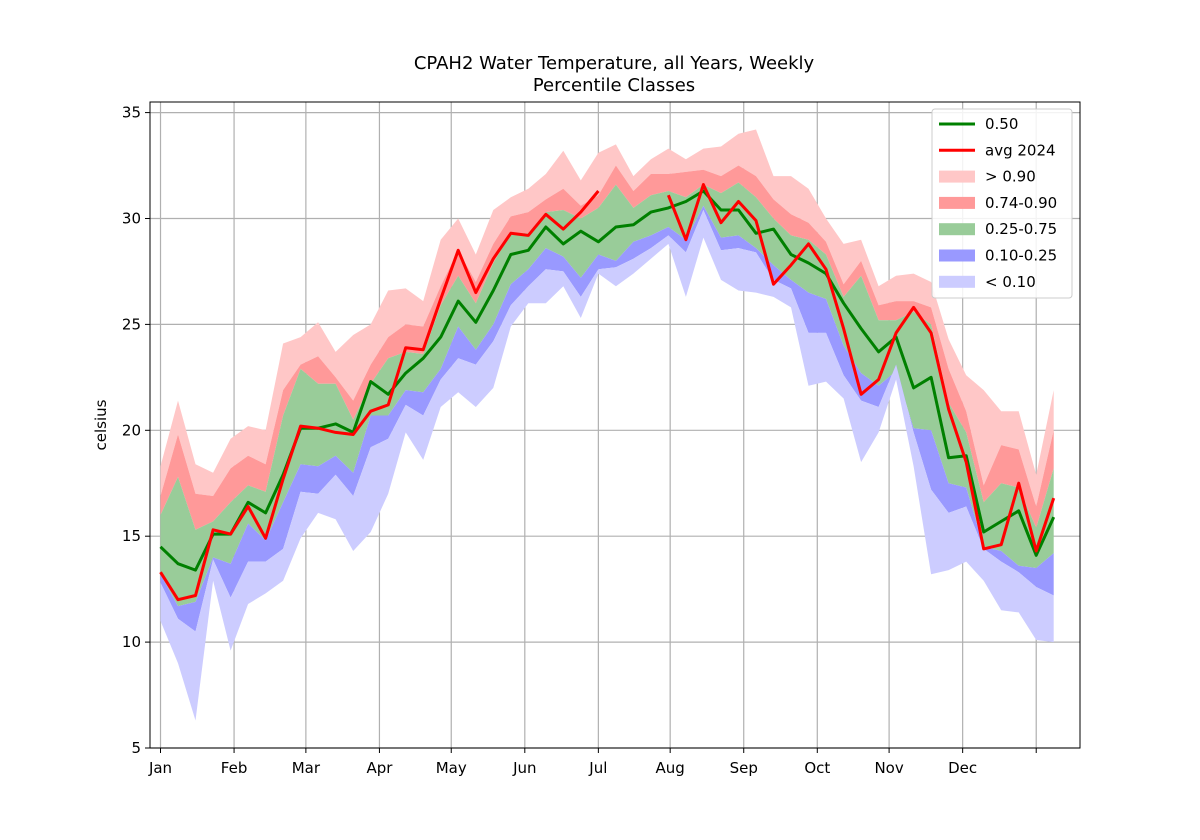 This screenshot has width=1200, height=840. Describe the element at coordinates (1021, 229) in the screenshot. I see `legend-entry-label: 0.25-0.75` at that location.